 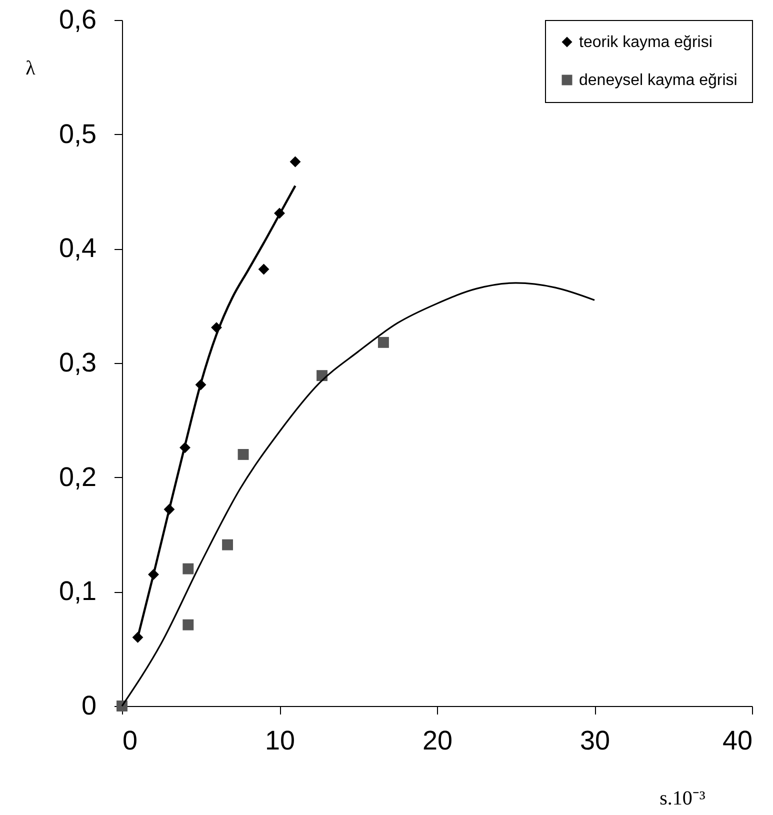 What do you see at coordinates (130, 741) in the screenshot?
I see `x-tick-label: 0` at bounding box center [130, 741].